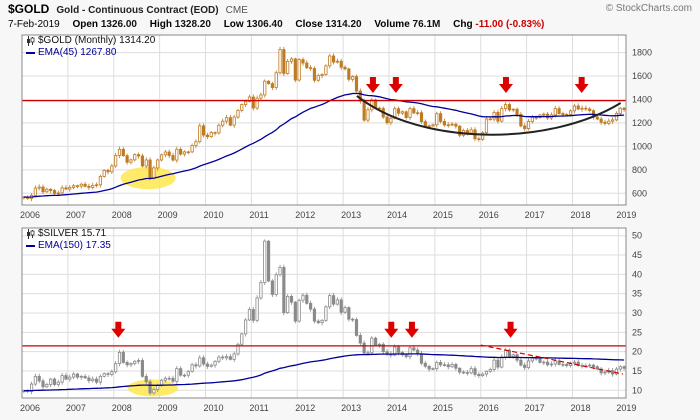  Describe the element at coordinates (137, 10) in the screenshot. I see `symbol-description: Gold - Continuous Contract (EOD)` at that location.